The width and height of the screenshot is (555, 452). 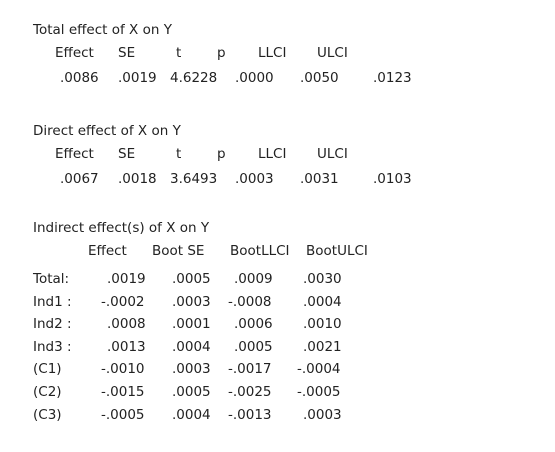 I want to click on column-header: BootLLCI, so click(x=260, y=251).